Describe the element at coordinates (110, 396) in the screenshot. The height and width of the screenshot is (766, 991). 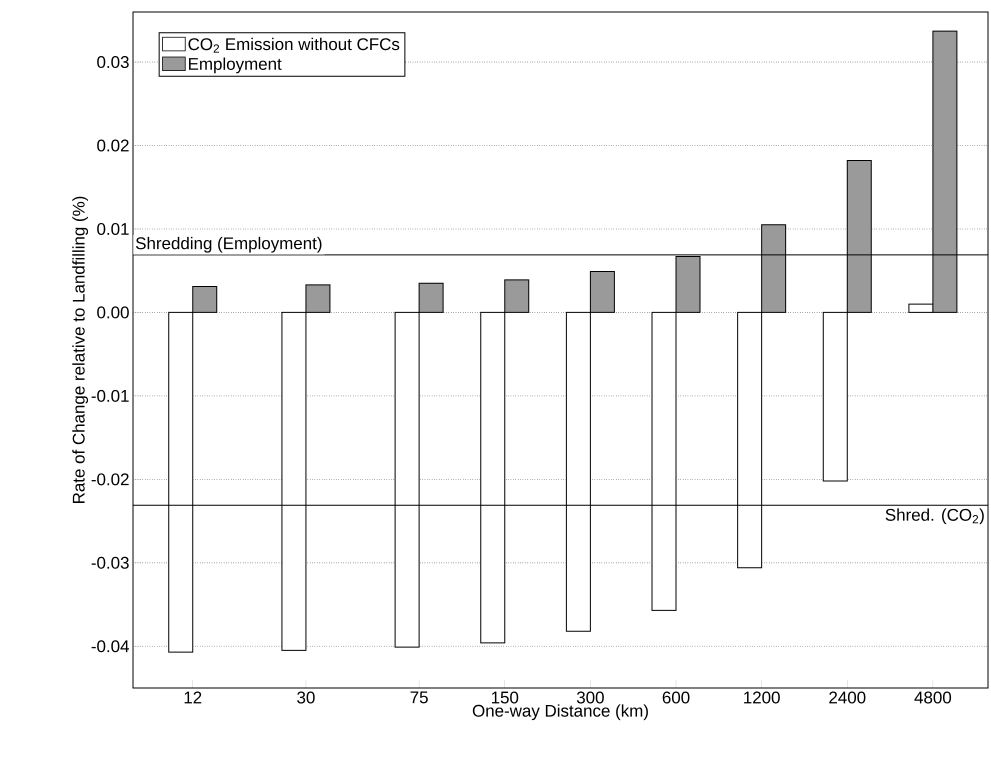
I see `y-tick-label: -0.01` at that location.